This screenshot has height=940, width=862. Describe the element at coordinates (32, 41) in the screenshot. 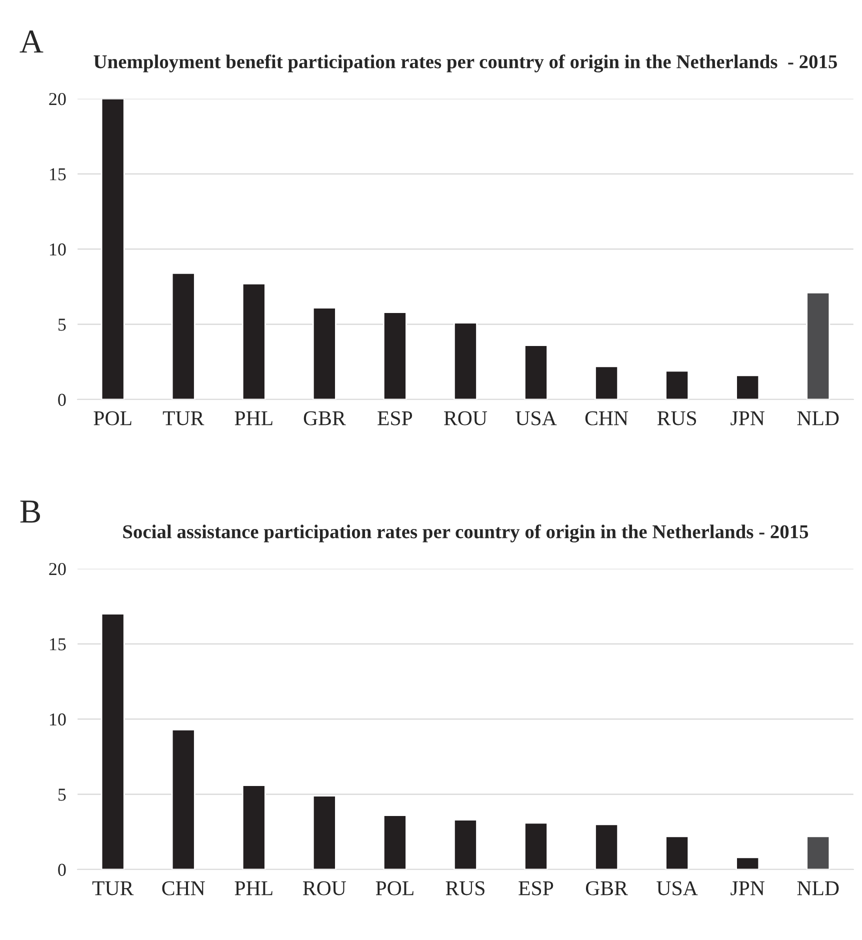

I see `text: A` at that location.